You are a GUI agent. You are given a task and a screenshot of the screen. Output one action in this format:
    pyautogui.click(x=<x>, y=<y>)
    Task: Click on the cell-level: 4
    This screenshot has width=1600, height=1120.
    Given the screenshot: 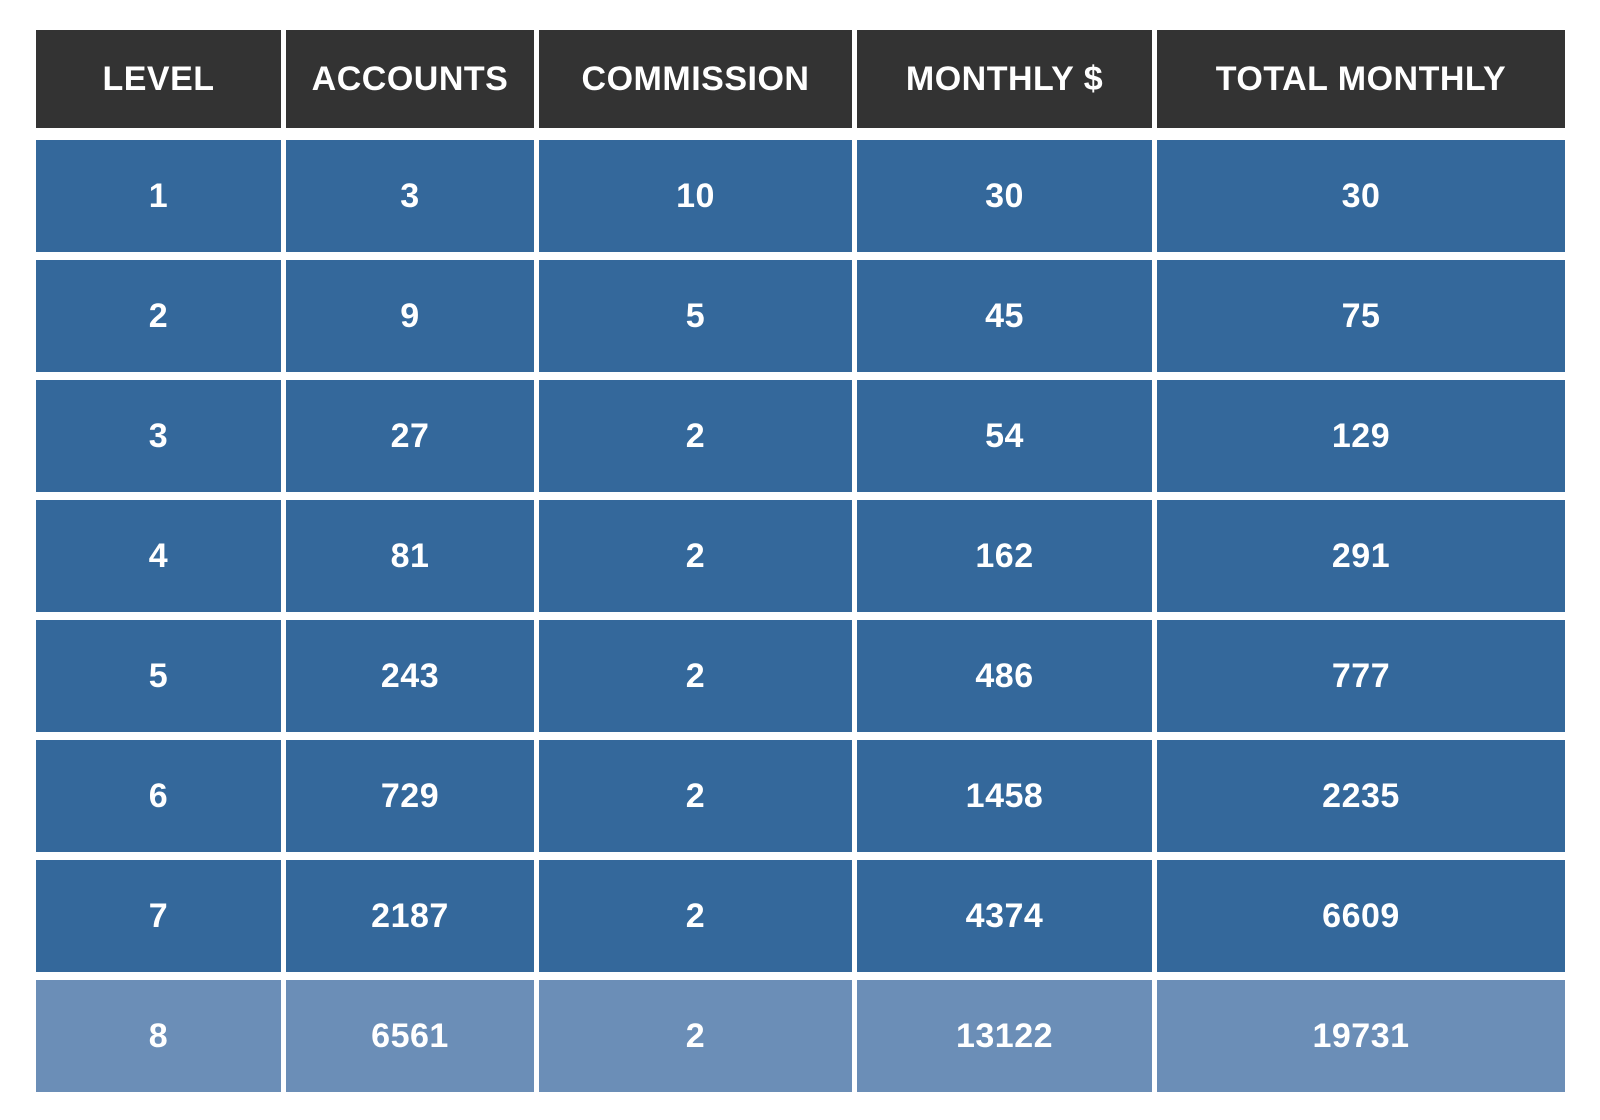 What is the action you would take?
    pyautogui.click(x=158, y=556)
    